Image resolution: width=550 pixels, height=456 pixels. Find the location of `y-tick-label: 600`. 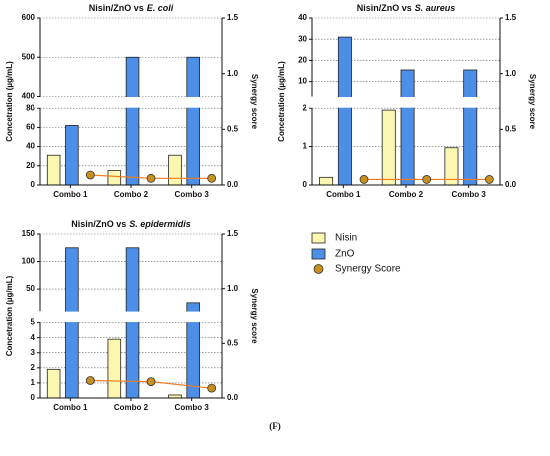

y-tick-label: 600 is located at coordinates (29, 17).